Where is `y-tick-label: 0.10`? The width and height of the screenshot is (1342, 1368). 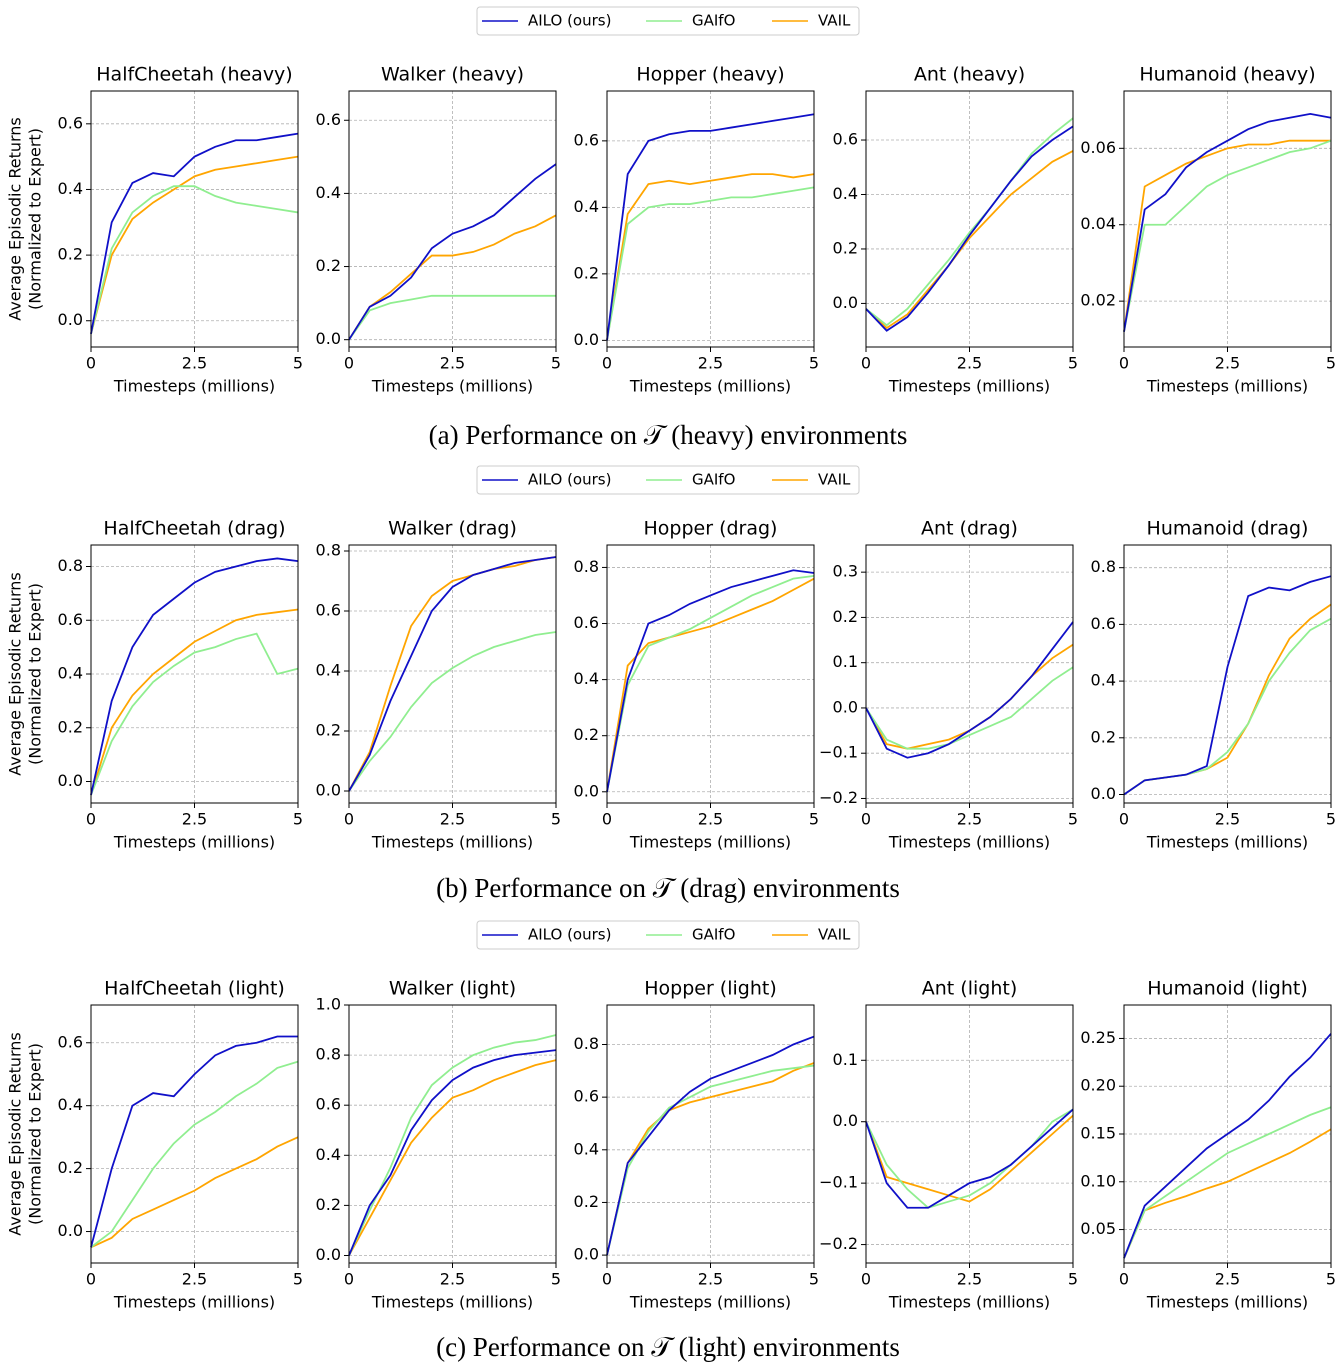 y-tick-label: 0.10 is located at coordinates (1098, 1180).